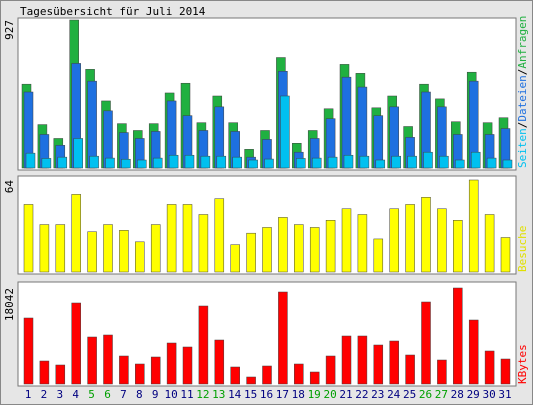 This screenshot has height=405, width=533. I want to click on x-tick-label: 28, so click(457, 394).